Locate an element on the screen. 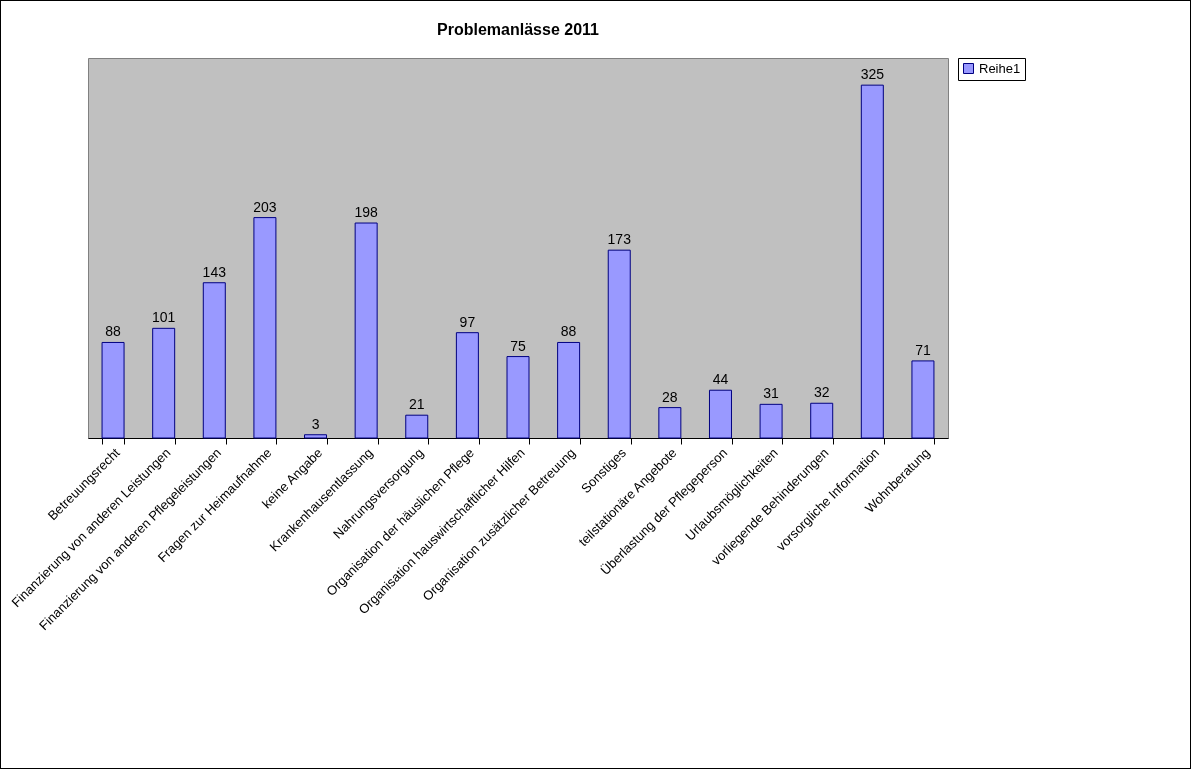 Image resolution: width=1193 pixels, height=771 pixels. data-label: 101 is located at coordinates (163, 317).